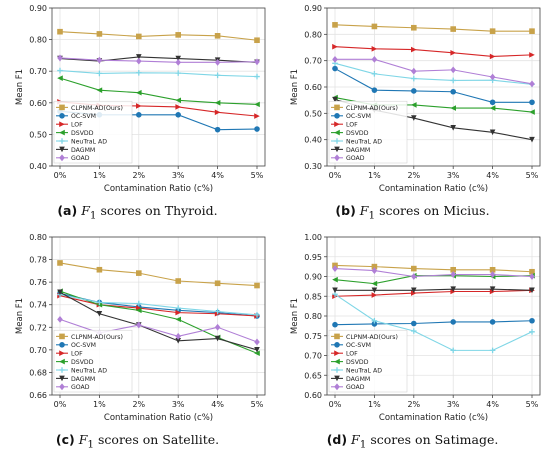 This screenshot has height=458, width=550. Describe the element at coordinates (97, 337) in the screenshot. I see `legend-label: CLPNM-AD(Ours)` at that location.